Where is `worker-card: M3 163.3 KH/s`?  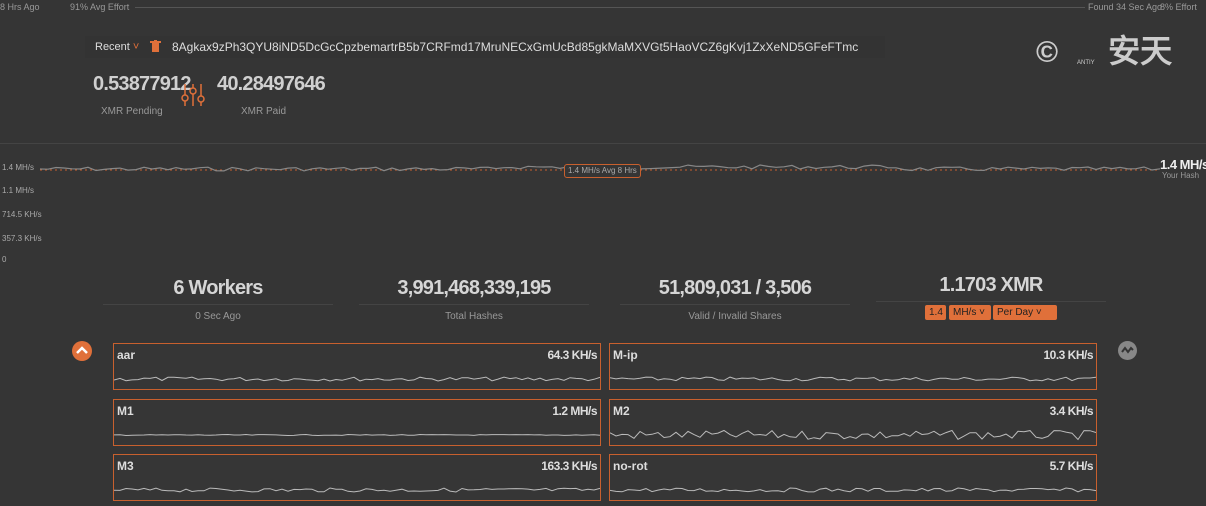
worker-card: M3 163.3 KH/s is located at coordinates (357, 477).